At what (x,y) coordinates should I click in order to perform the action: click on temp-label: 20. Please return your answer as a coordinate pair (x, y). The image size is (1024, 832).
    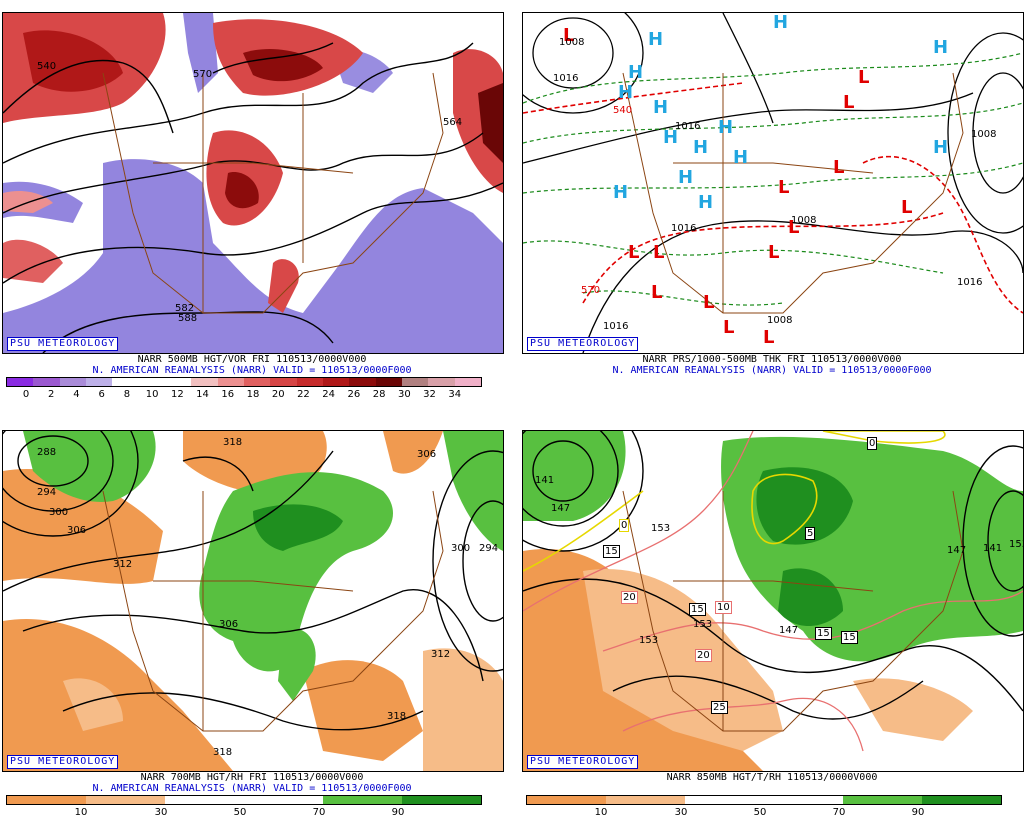
    Looking at the image, I should click on (703, 655).